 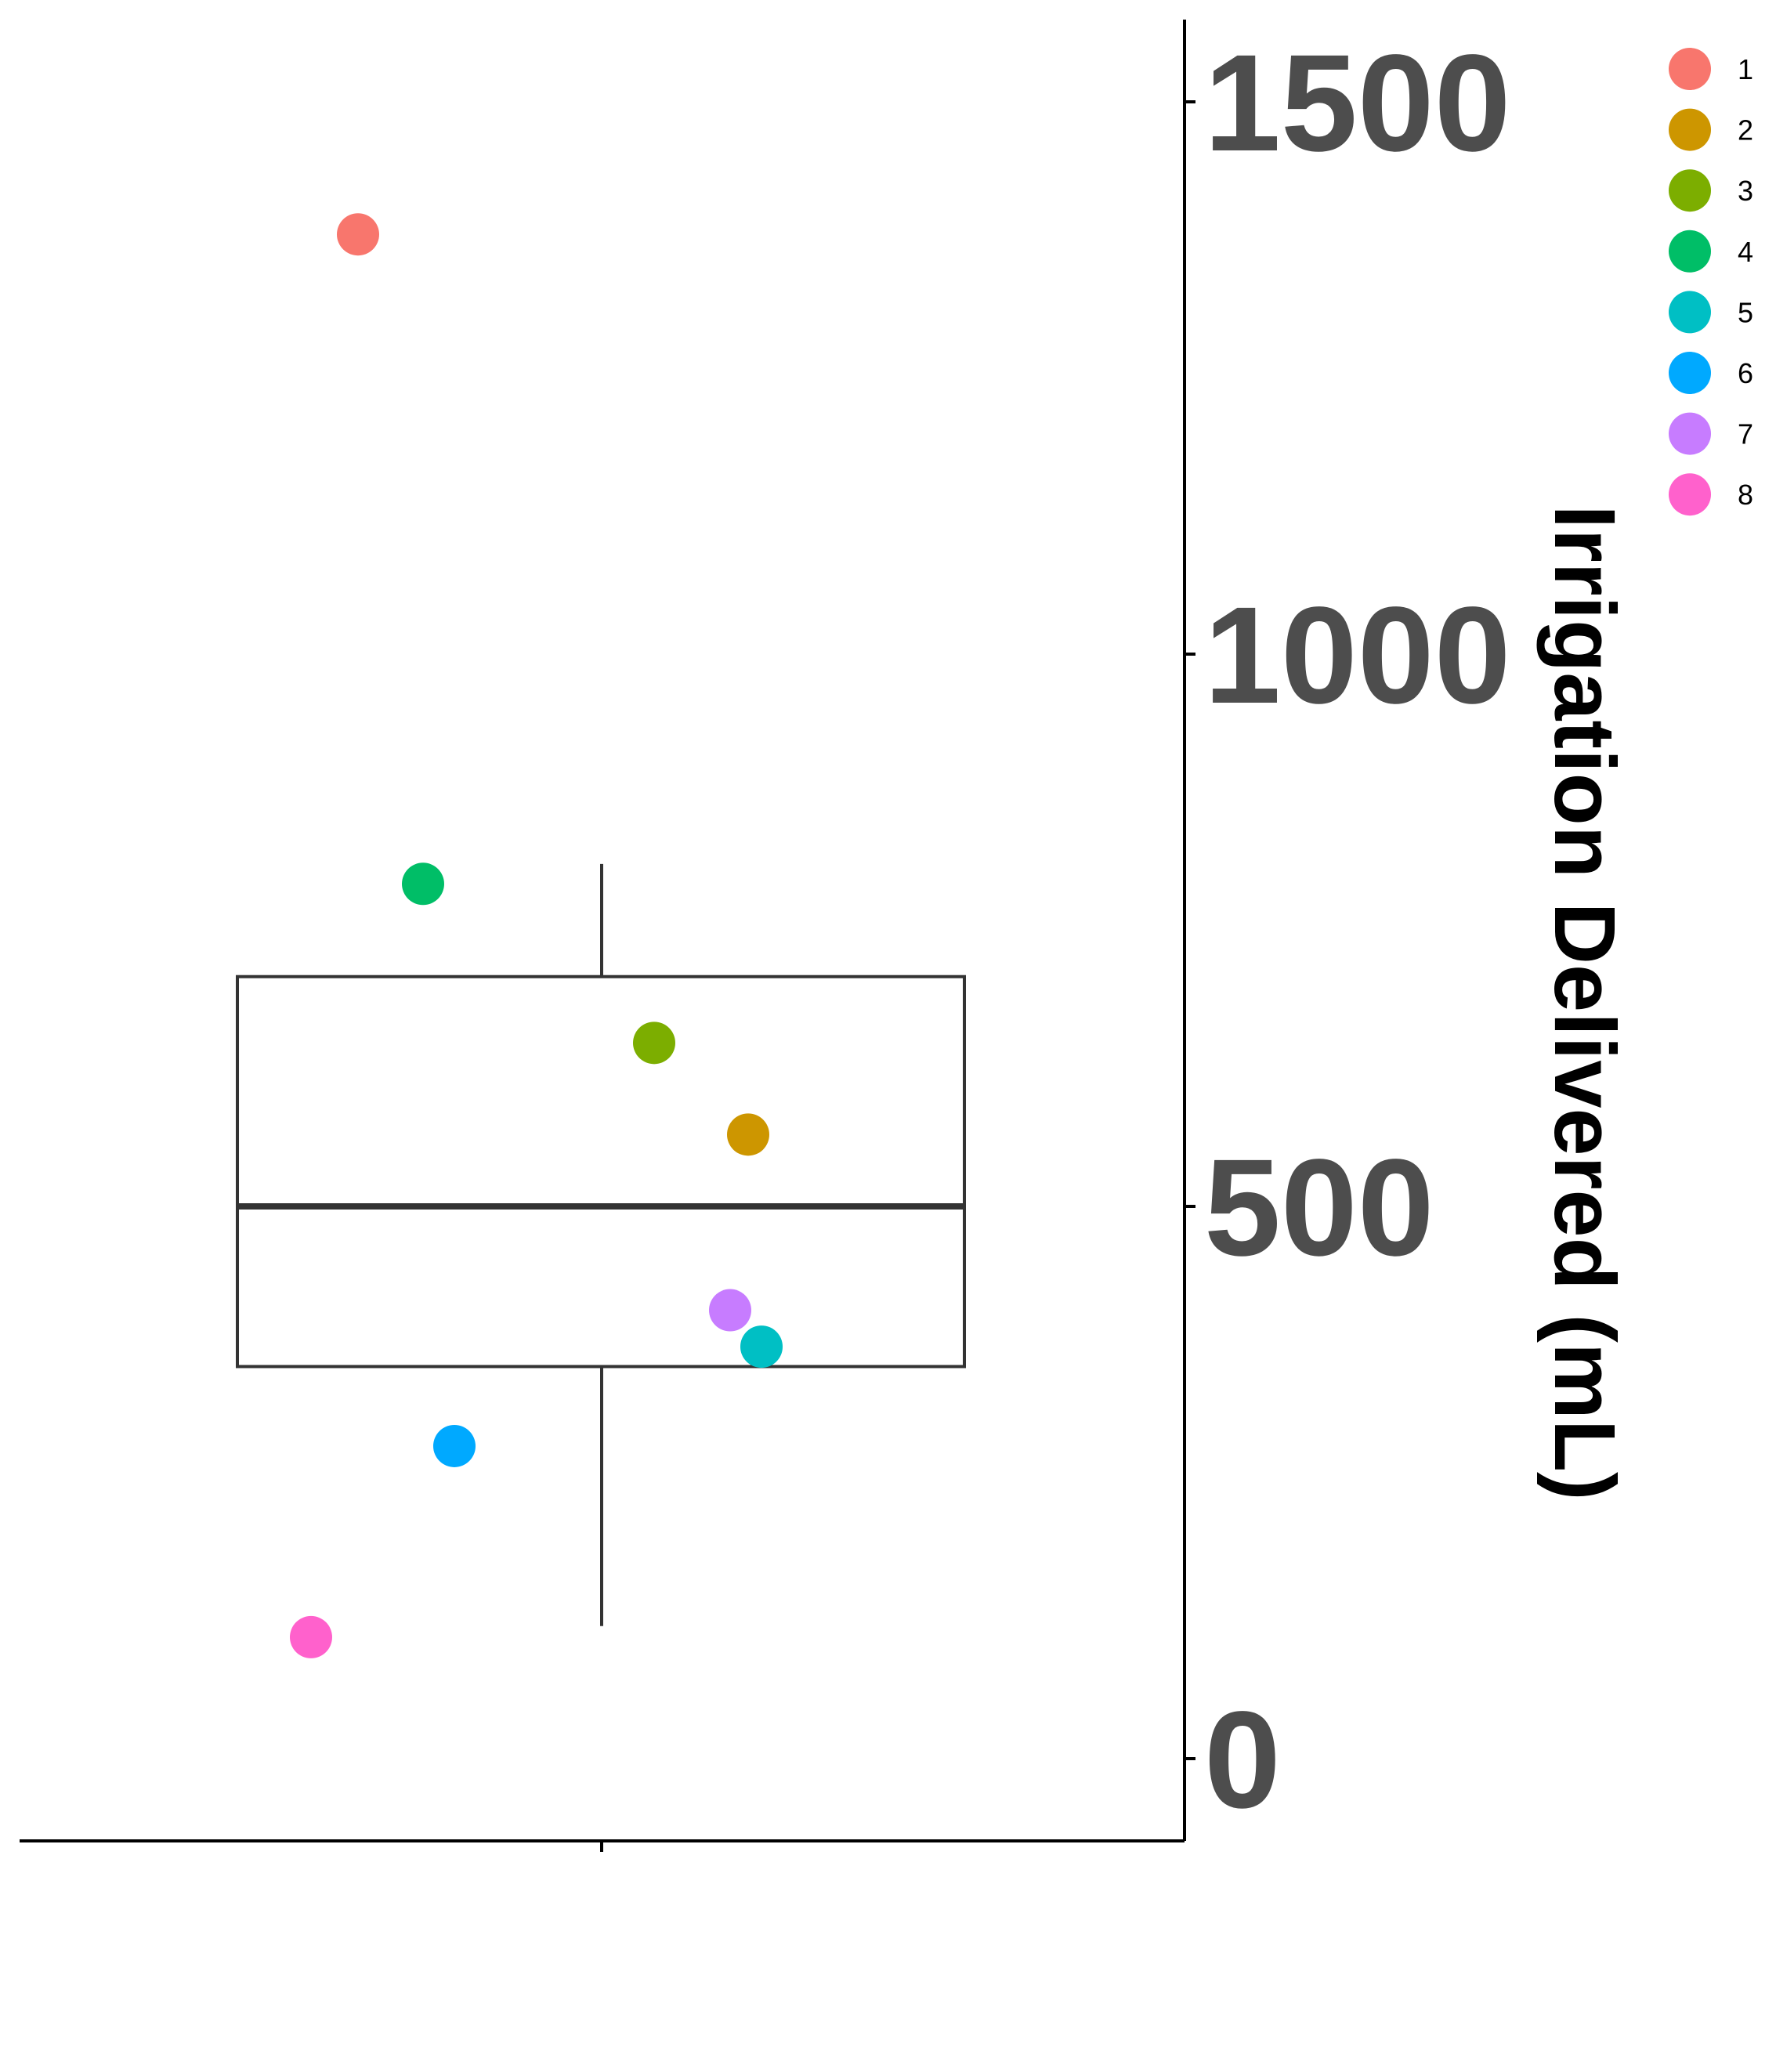 What do you see at coordinates (1745, 495) in the screenshot?
I see `legend-label-8: 8` at bounding box center [1745, 495].